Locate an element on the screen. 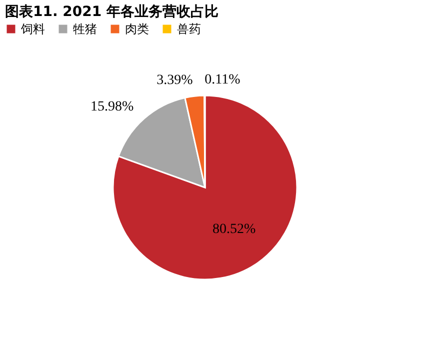 This screenshot has width=432, height=345. legend-label: 兽药 is located at coordinates (189, 29).